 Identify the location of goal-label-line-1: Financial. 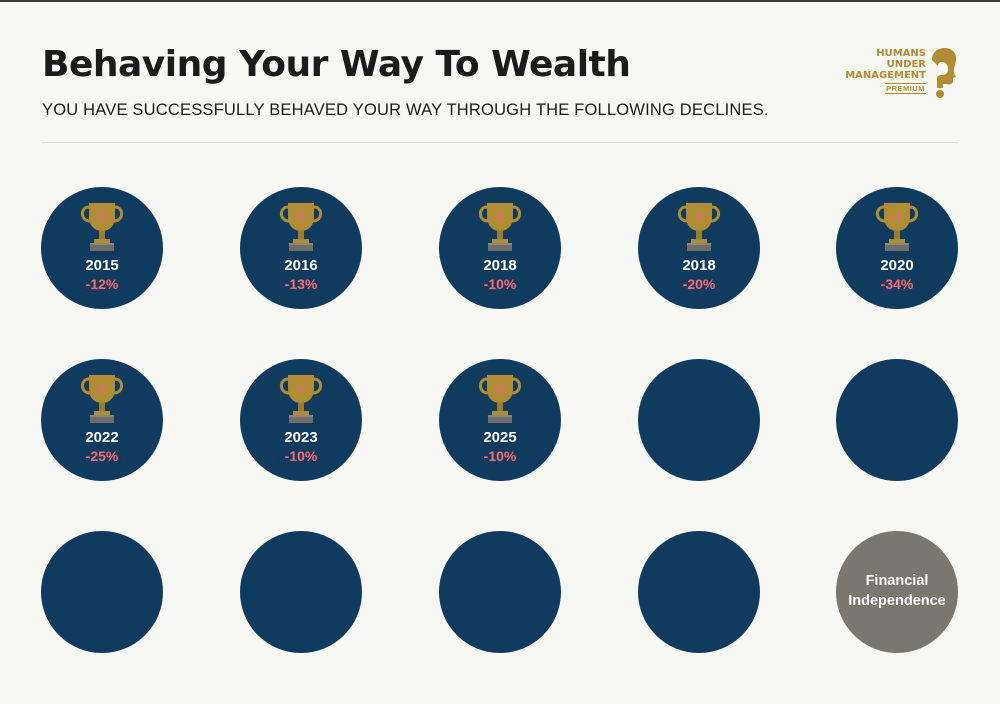
(897, 581).